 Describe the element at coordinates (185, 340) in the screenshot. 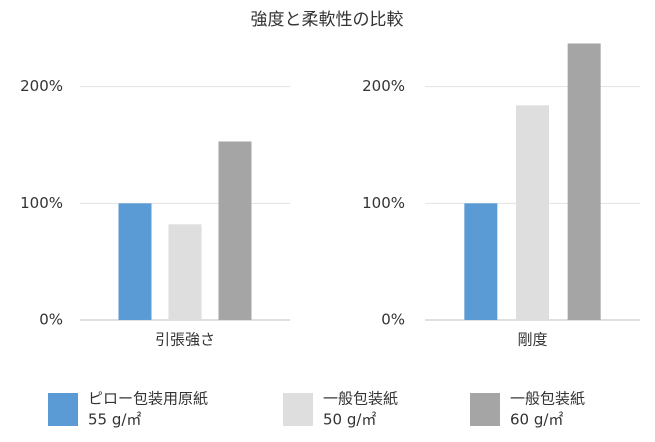

I see `x-tick-label: 引張強さ` at that location.